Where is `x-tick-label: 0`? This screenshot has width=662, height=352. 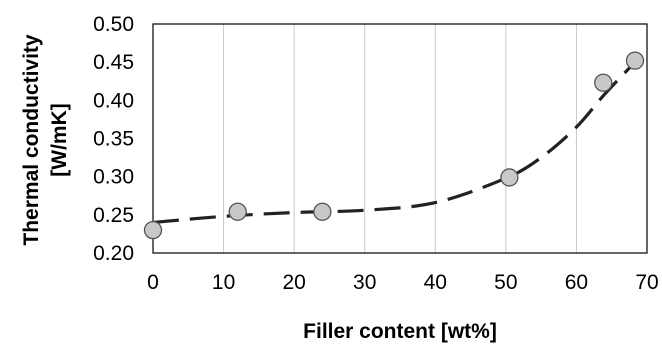
x-tick-label: 0 is located at coordinates (153, 282).